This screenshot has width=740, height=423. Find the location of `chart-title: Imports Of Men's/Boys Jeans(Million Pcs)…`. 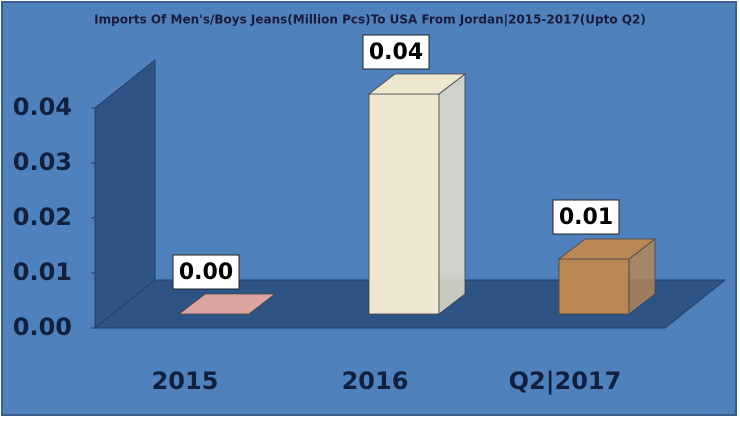

chart-title: Imports Of Men's/Boys Jeans(Million Pcs)… is located at coordinates (370, 20).